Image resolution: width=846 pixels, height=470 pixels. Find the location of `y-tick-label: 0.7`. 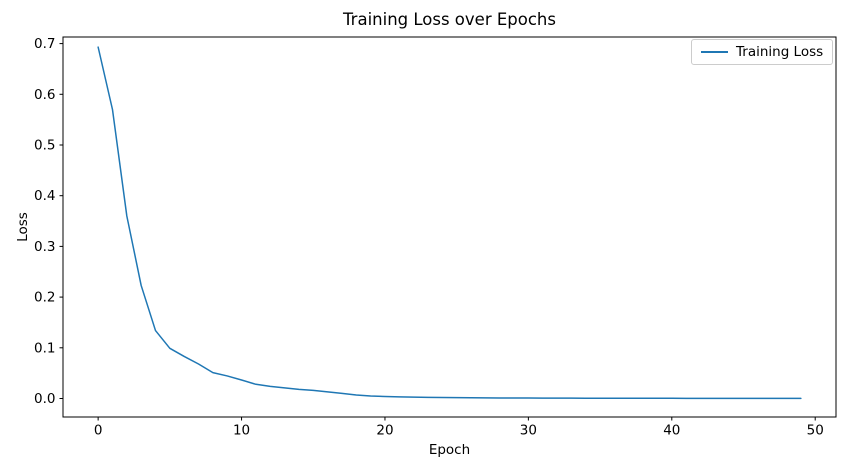

y-tick-label: 0.7 is located at coordinates (44, 44).